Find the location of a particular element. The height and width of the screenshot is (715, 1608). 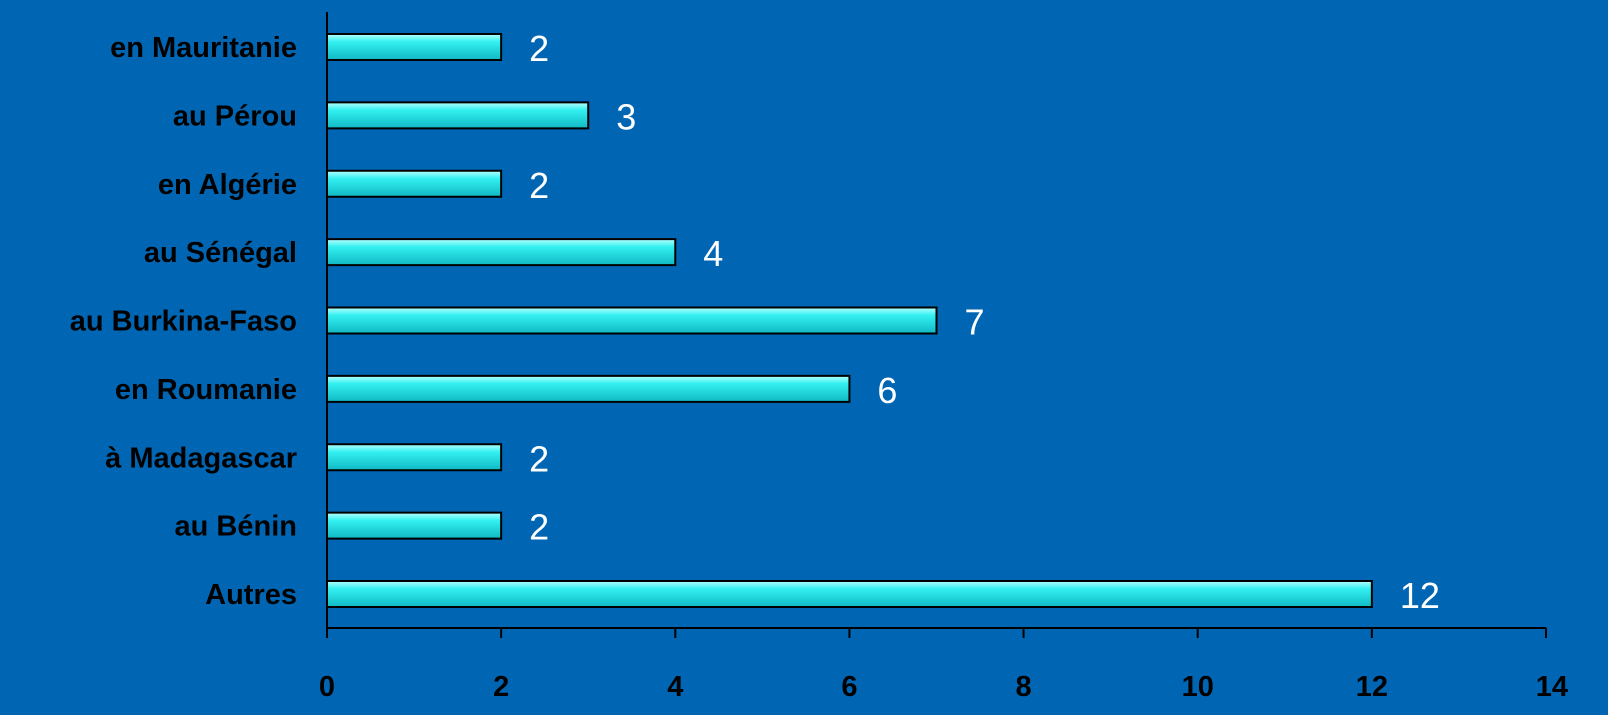

category-label-en-roumanie: en Roumanie is located at coordinates (206, 390).